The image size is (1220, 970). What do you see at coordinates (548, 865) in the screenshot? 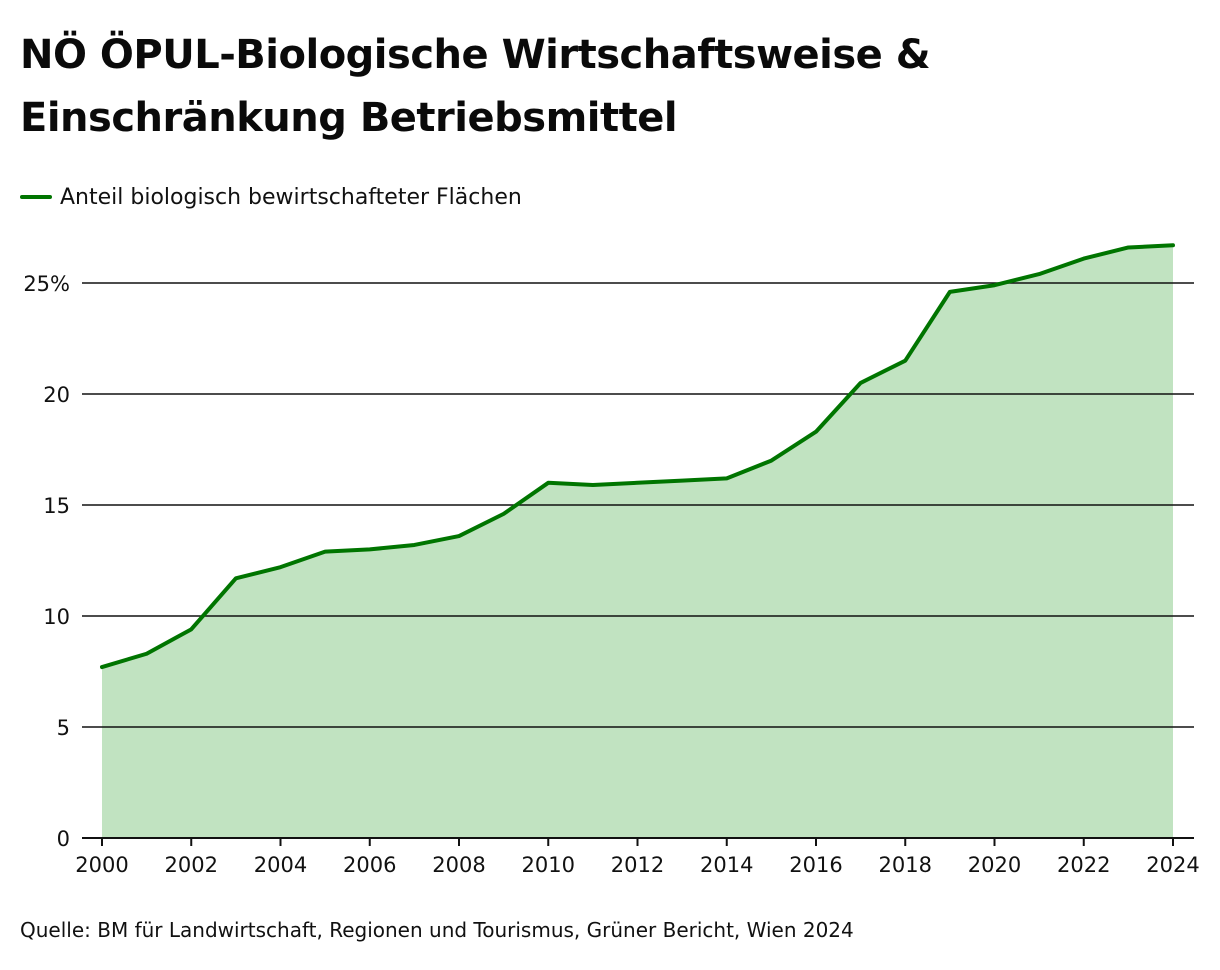
I see `x-tick-label: 2010` at bounding box center [548, 865].